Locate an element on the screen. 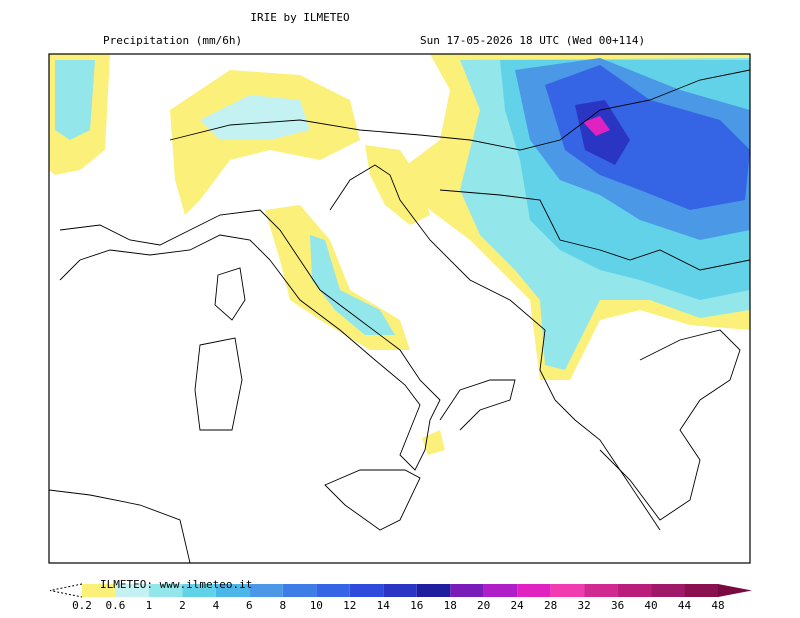 The height and width of the screenshot is (618, 800). colorbar-high is located at coordinates (735, 590).